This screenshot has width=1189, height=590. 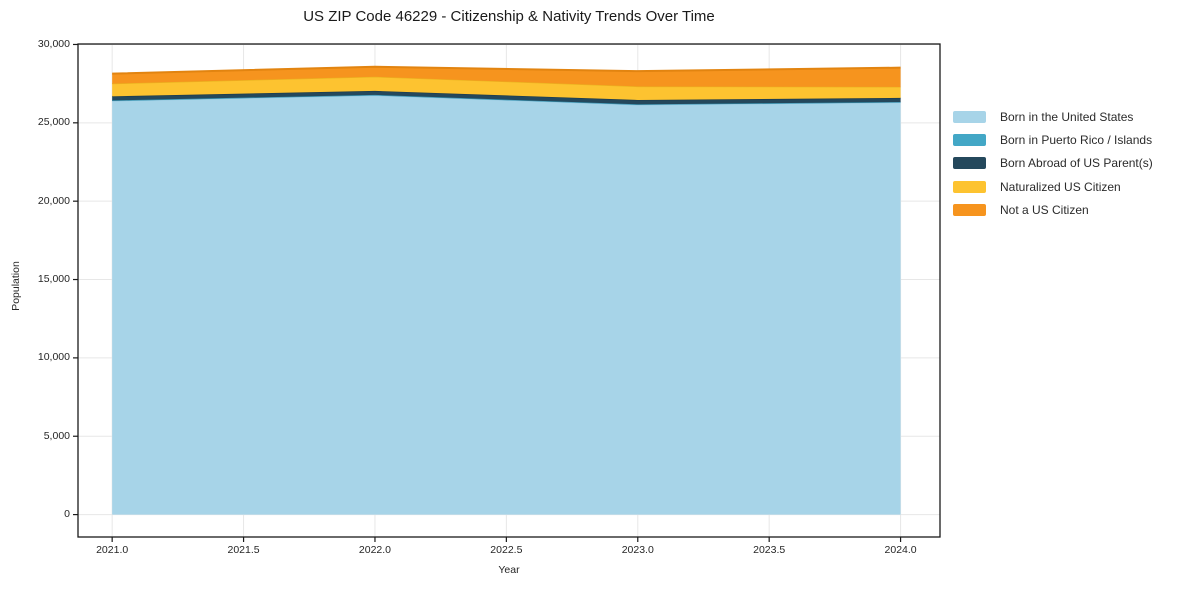 What do you see at coordinates (53, 357) in the screenshot?
I see `y-tick-label: 10,000` at bounding box center [53, 357].